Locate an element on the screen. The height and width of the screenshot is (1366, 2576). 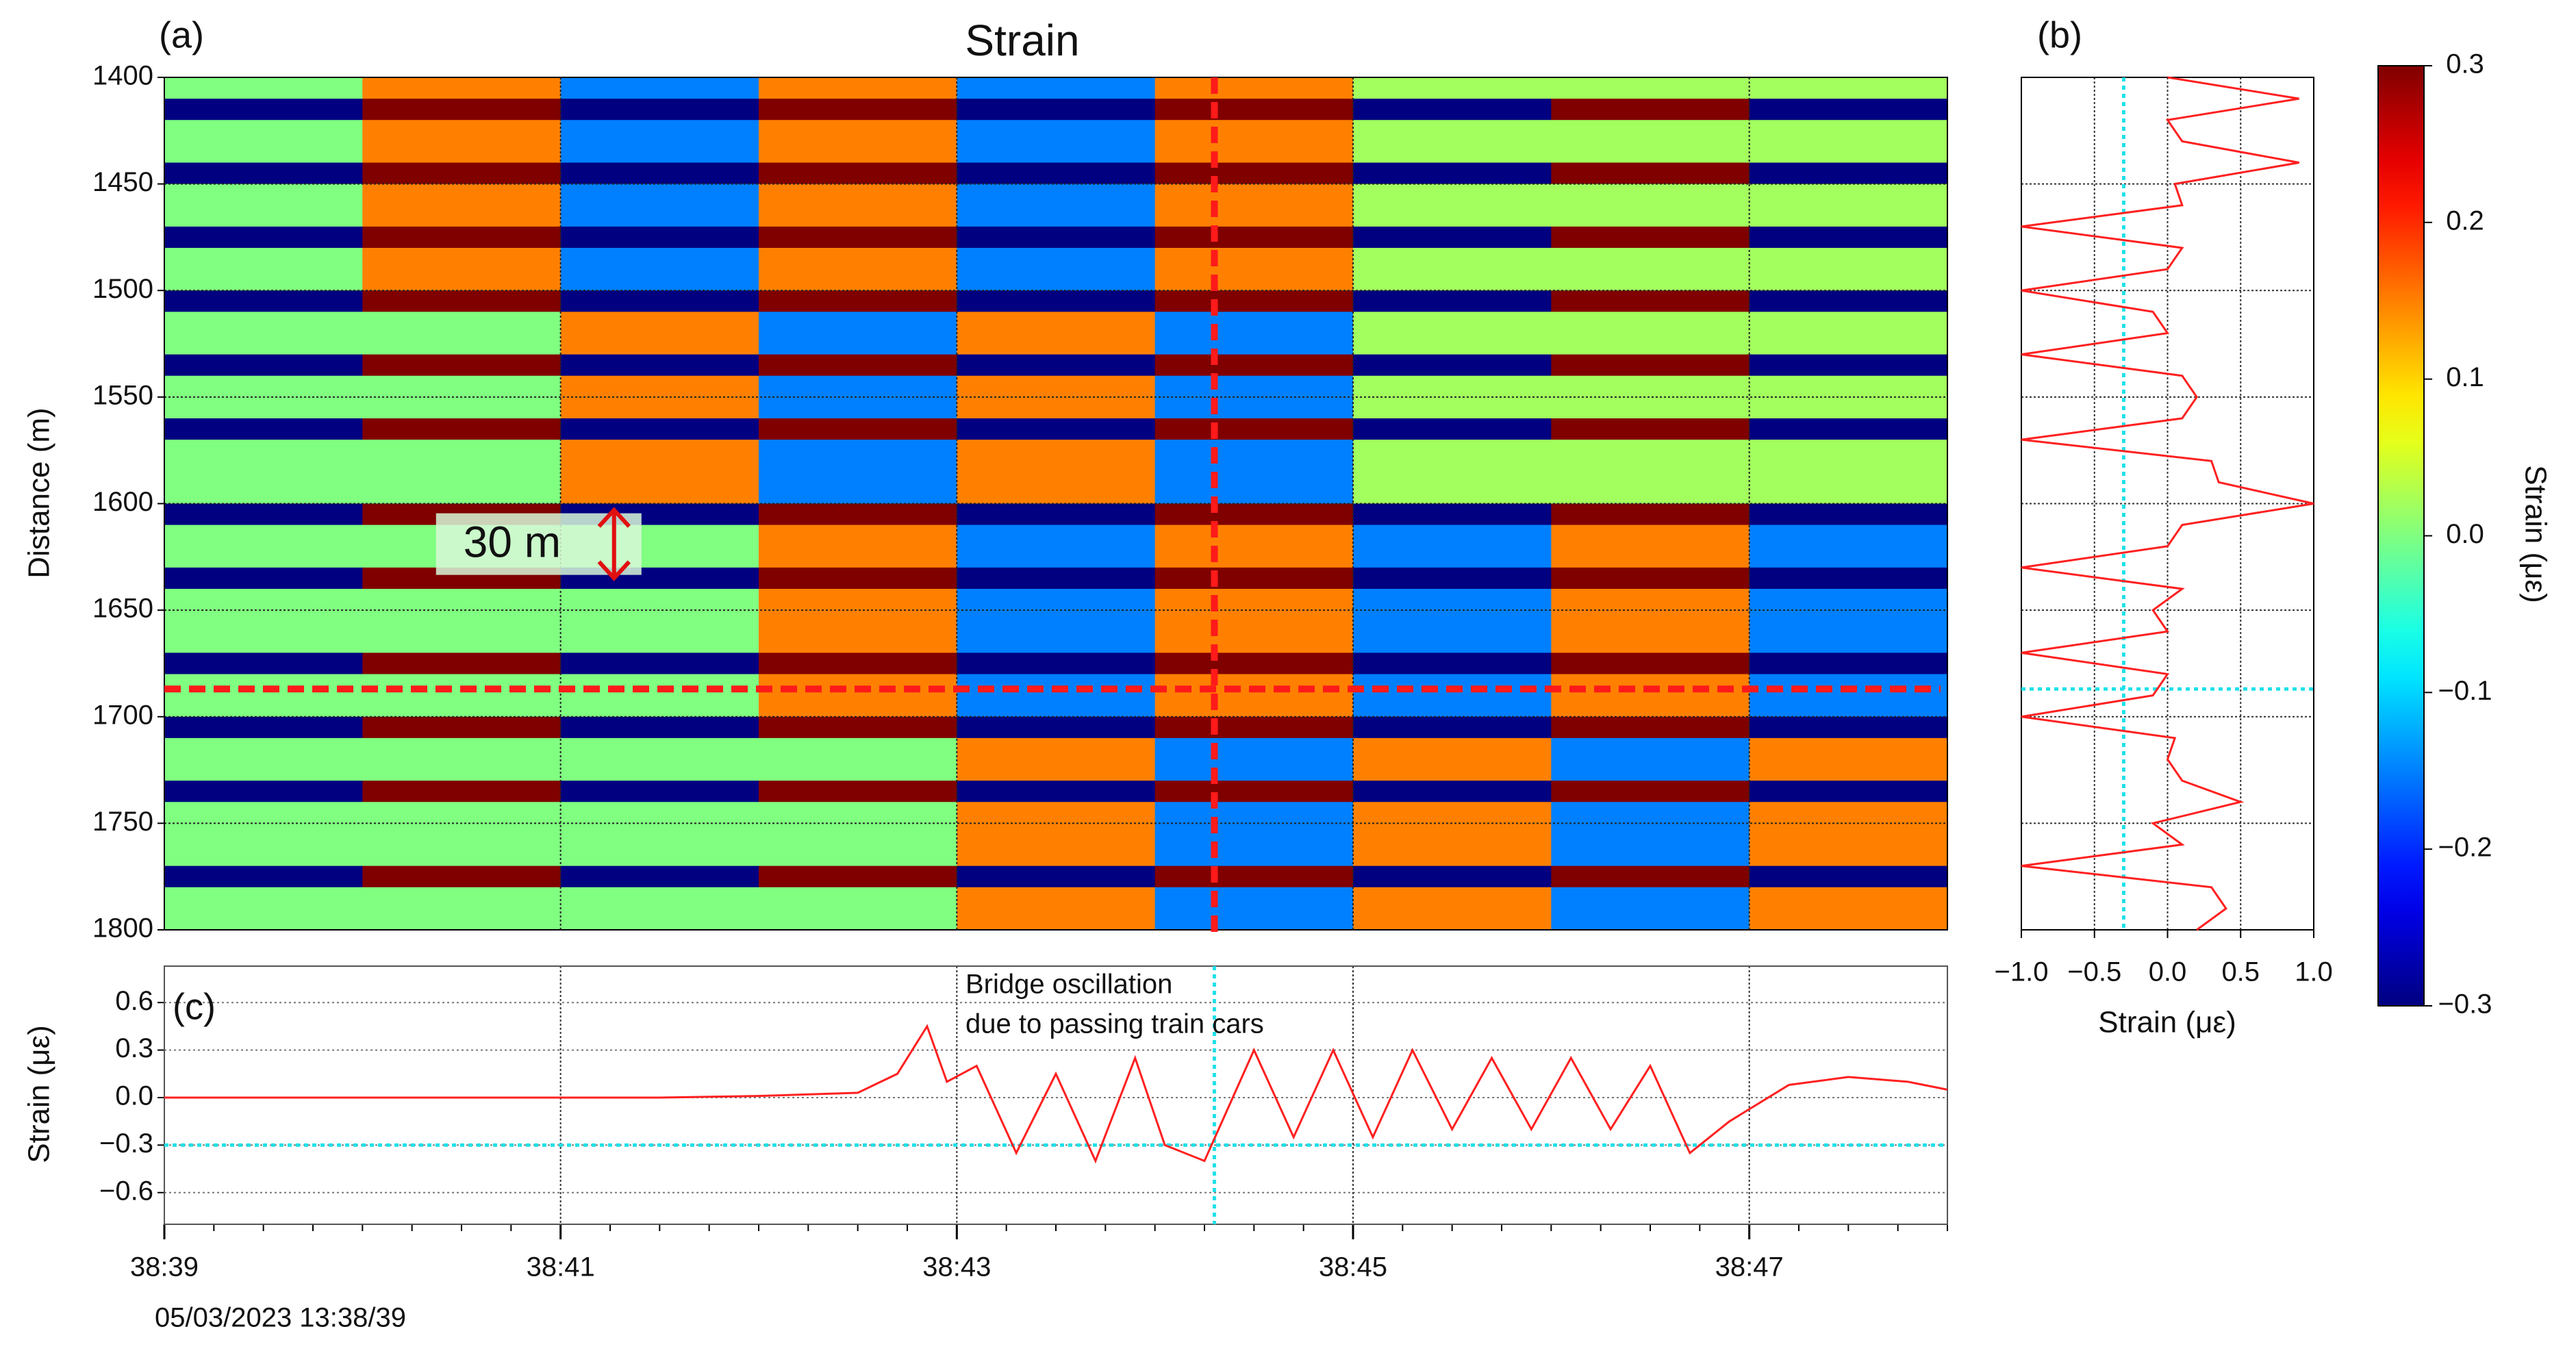
y-tick-label: 1400 is located at coordinates (122, 76).